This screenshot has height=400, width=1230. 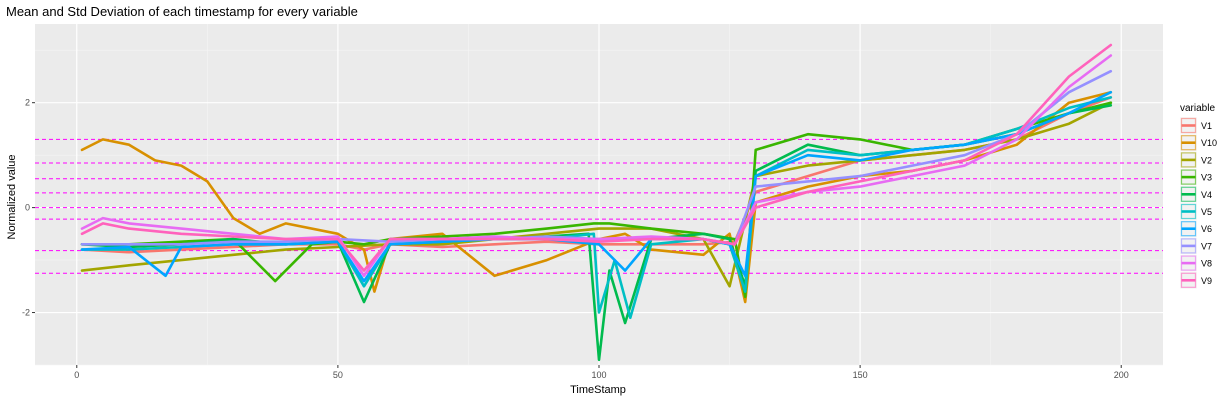 I want to click on x-tick-label: 150, so click(x=860, y=375).